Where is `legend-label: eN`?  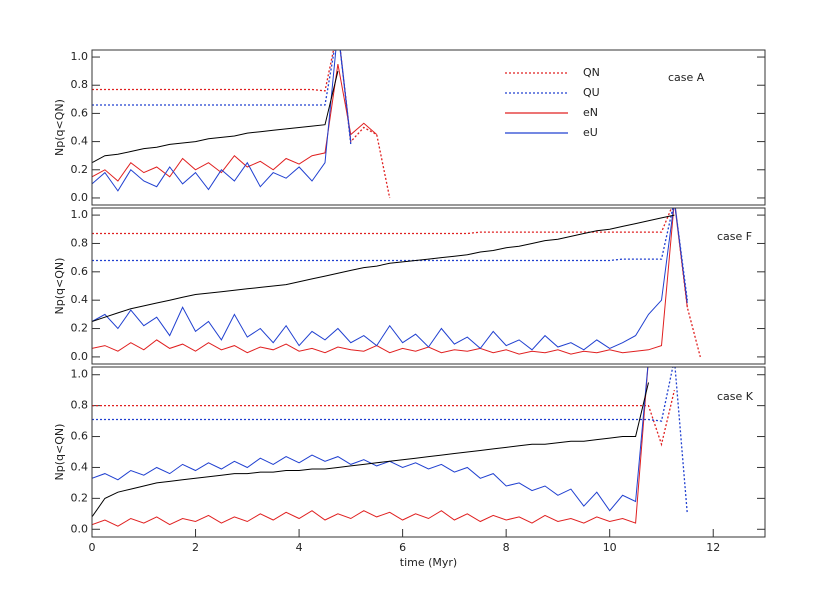 legend-label: eN is located at coordinates (590, 112).